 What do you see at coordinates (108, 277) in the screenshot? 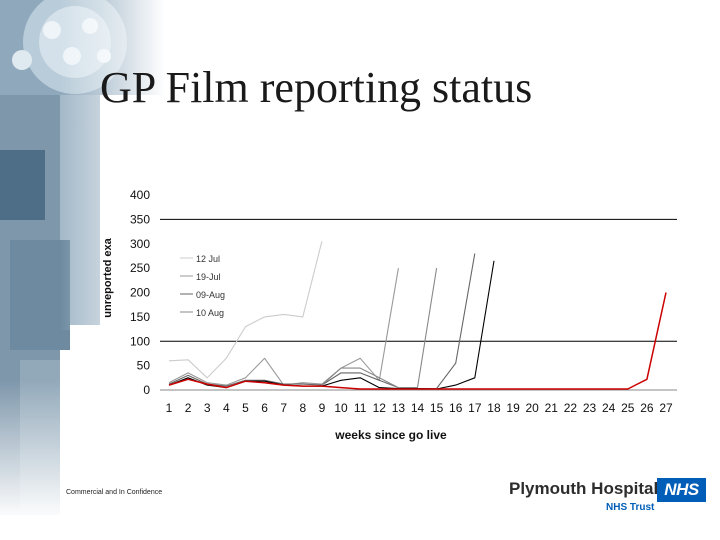
I see `y-axis-label: unreported exa` at bounding box center [108, 277].